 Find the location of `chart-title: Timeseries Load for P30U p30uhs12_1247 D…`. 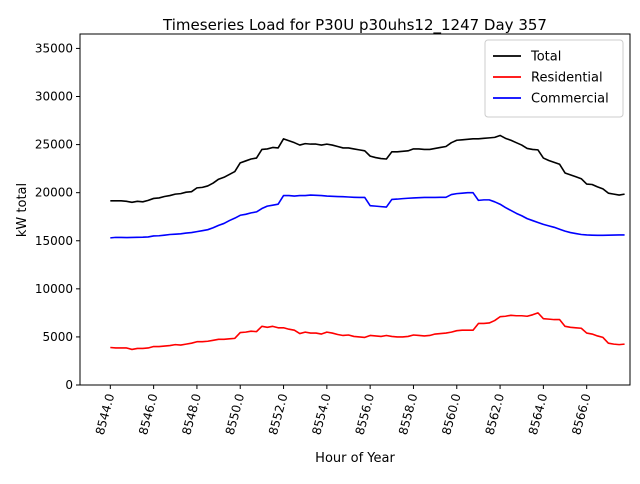

chart-title: Timeseries Load for P30U p30uhs12_1247 D… is located at coordinates (354, 25).